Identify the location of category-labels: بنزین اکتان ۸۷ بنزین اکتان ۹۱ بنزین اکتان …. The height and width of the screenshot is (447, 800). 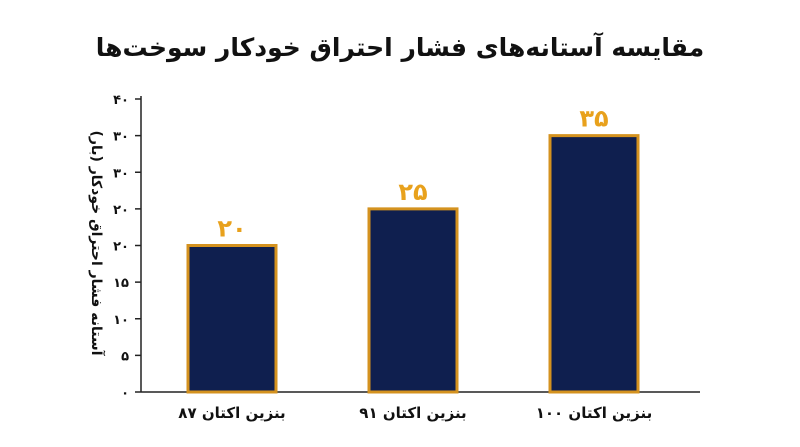
(415, 413).